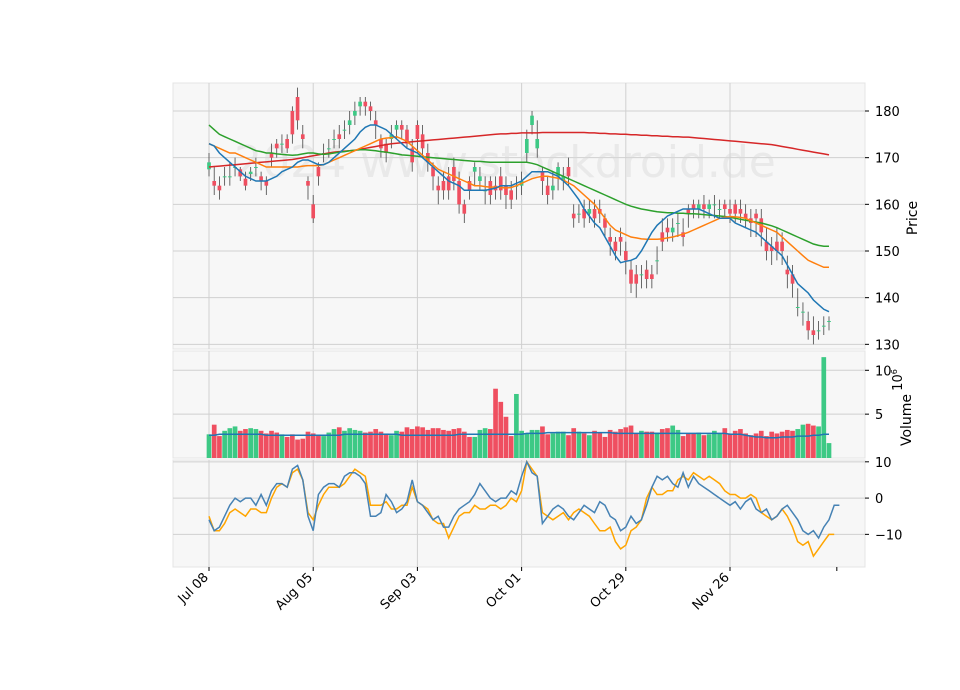  I want to click on ma-200-line, so click(519, 149).